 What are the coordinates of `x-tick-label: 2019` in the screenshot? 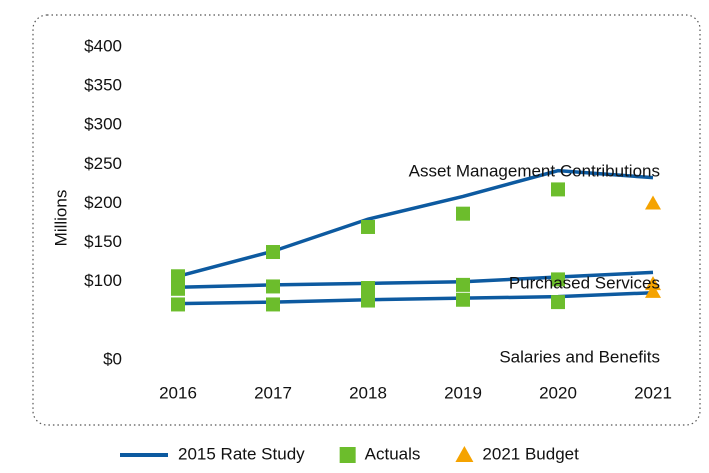 It's located at (463, 392).